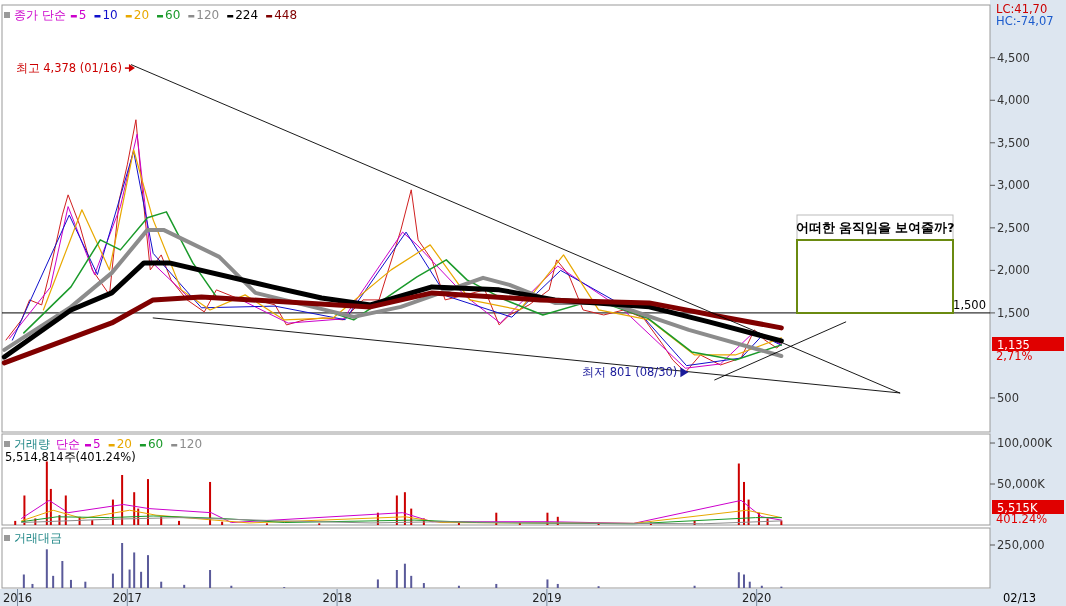  What do you see at coordinates (1022, 9) in the screenshot?
I see `text: LC:41,70` at bounding box center [1022, 9].